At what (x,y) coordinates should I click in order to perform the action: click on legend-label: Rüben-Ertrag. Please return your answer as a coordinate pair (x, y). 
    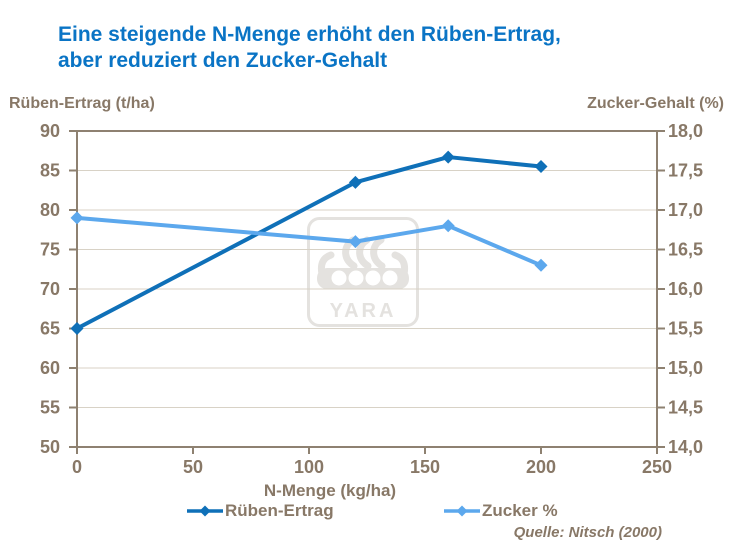
    Looking at the image, I should click on (279, 510).